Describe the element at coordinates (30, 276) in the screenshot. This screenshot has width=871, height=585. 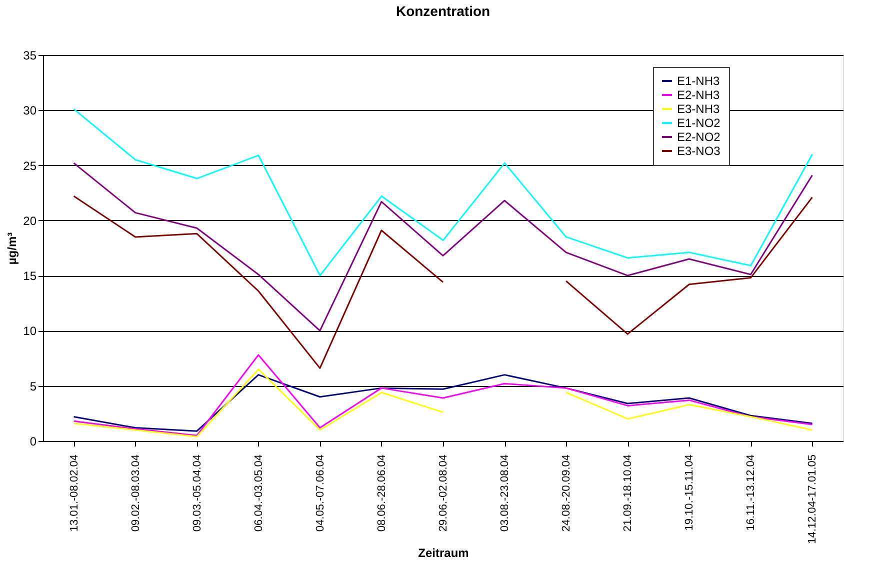
I see `y-tick-label: 15` at that location.